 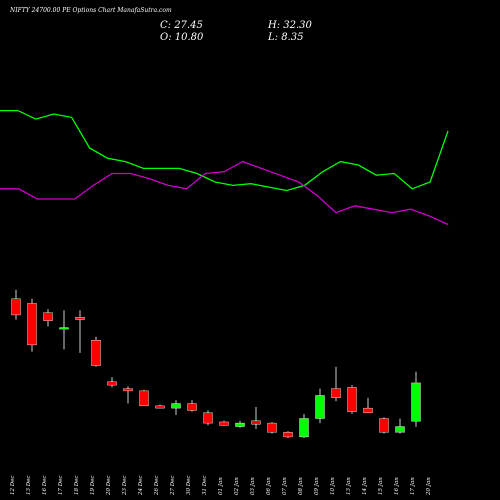 What do you see at coordinates (397, 486) in the screenshot?
I see `x-tick-label: 16 Jan` at bounding box center [397, 486].